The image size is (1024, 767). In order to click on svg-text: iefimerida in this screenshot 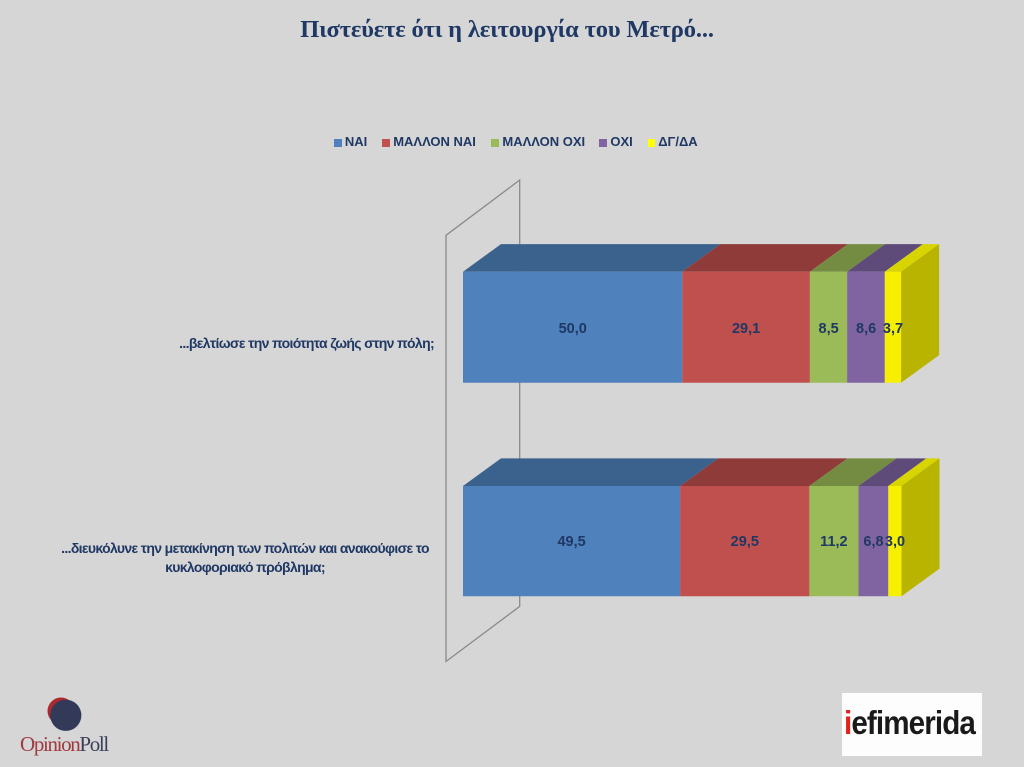, I will do `click(910, 722)`.